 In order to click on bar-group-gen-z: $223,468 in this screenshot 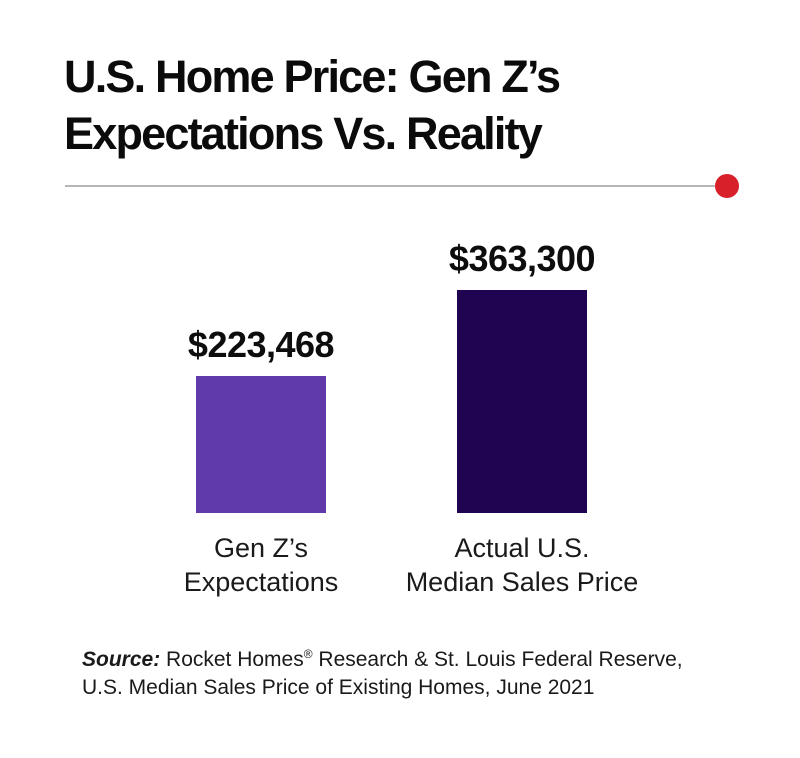, I will do `click(261, 418)`.